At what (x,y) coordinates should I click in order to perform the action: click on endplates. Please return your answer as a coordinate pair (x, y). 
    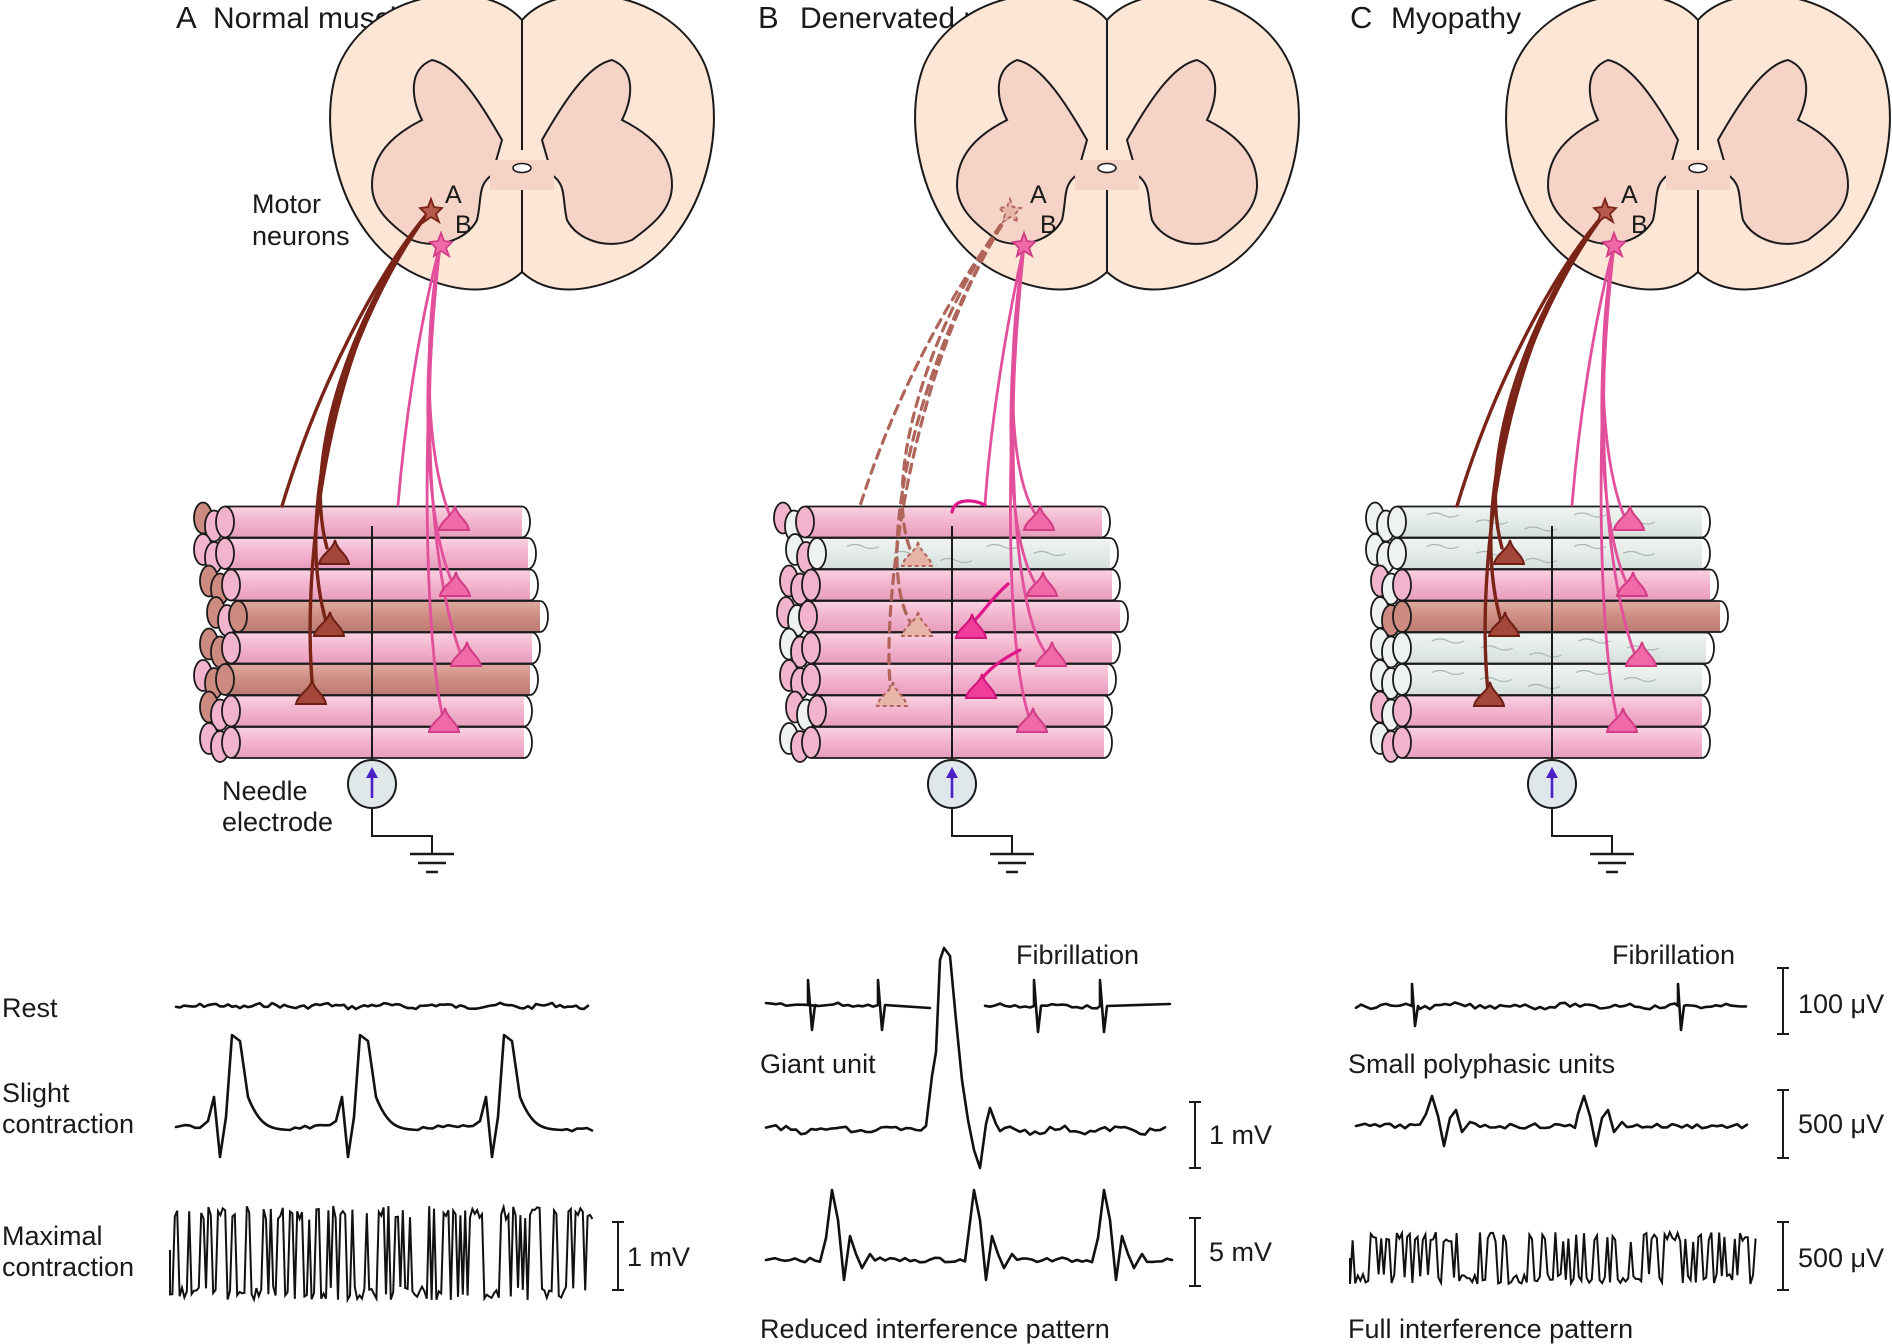
    Looking at the image, I should click on (976, 619).